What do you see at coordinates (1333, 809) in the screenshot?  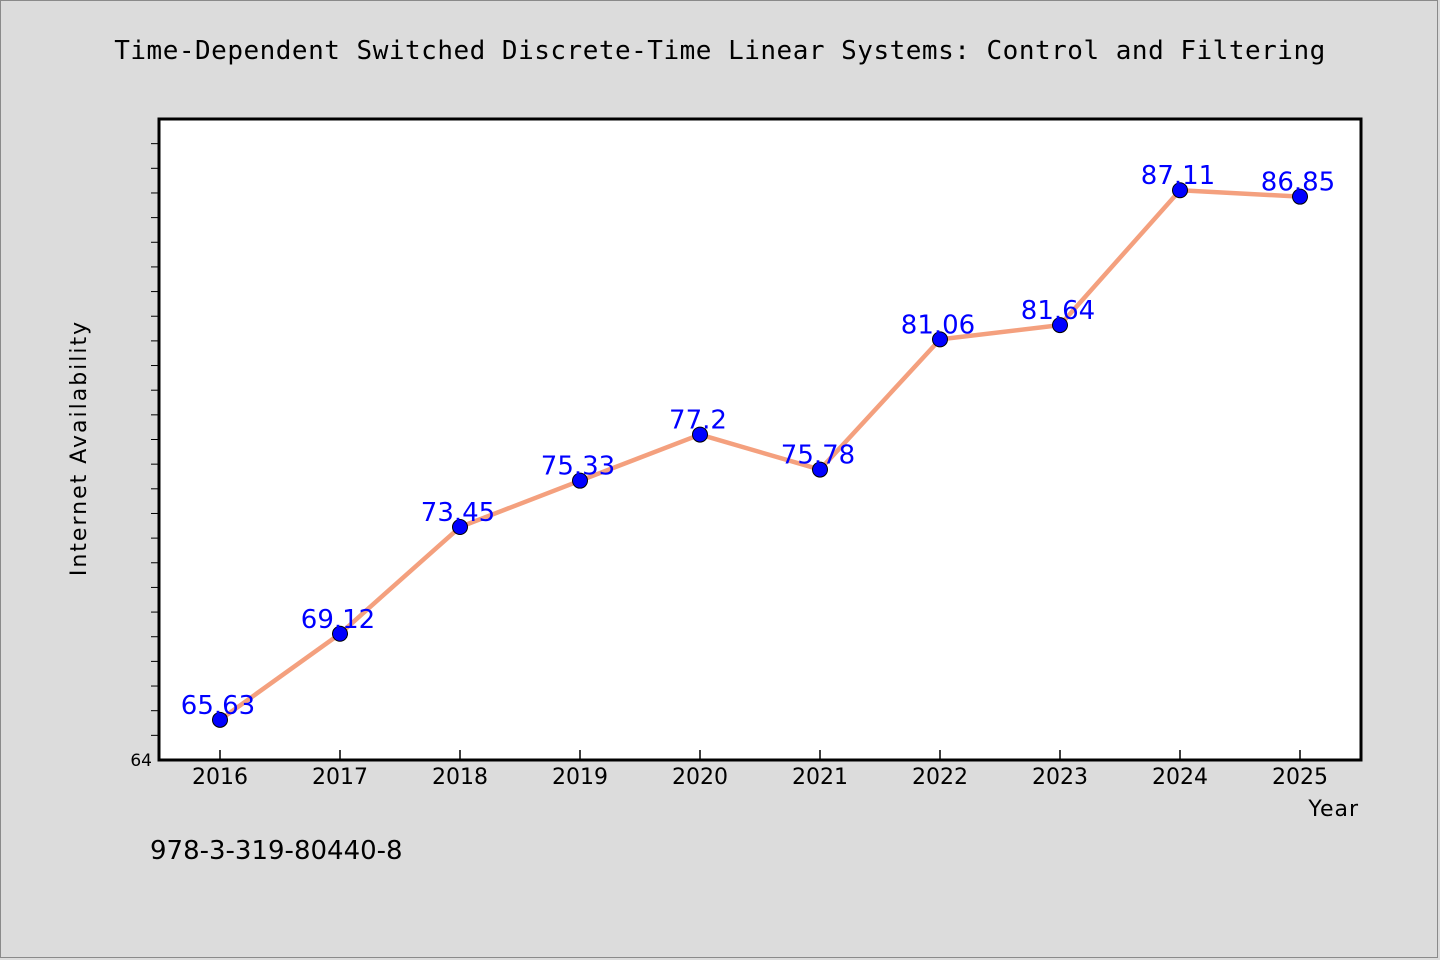 I see `x-axis-label: Year` at bounding box center [1333, 809].